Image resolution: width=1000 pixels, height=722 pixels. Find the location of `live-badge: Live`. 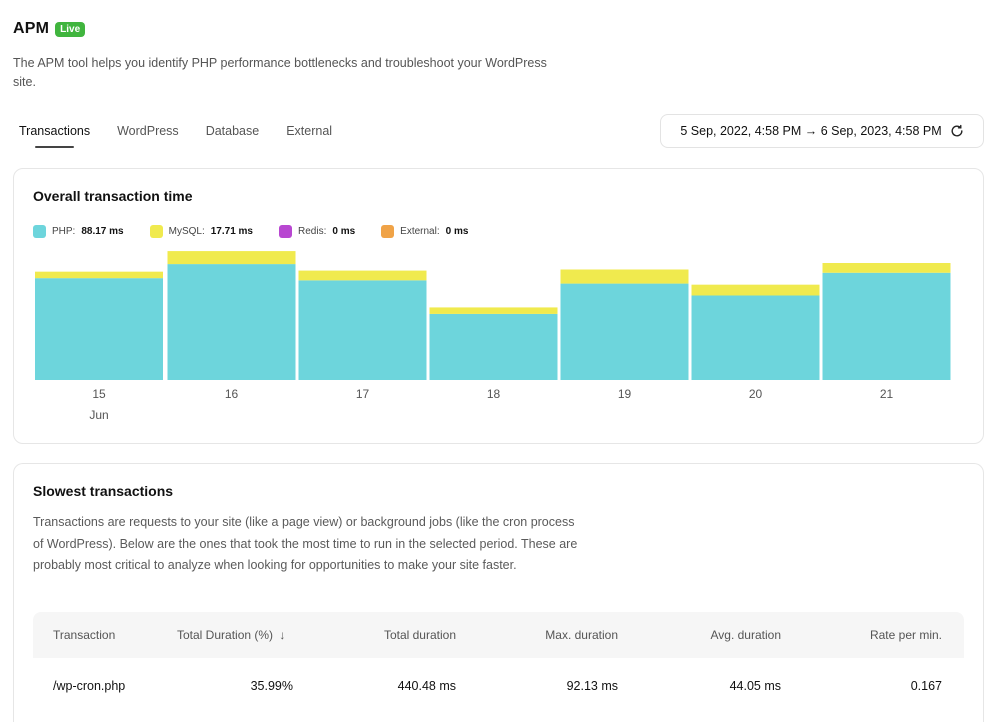

live-badge: Live is located at coordinates (70, 29).